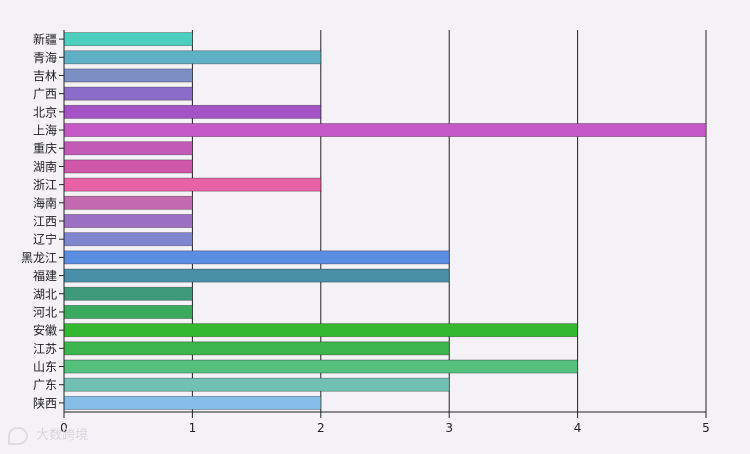  I want to click on bar-安徽, so click(320, 330).